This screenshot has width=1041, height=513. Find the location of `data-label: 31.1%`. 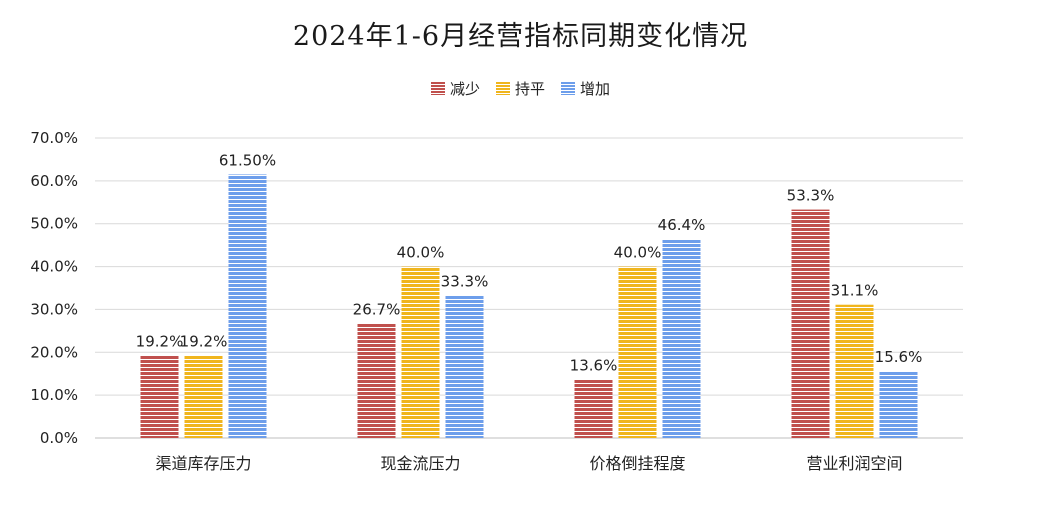

data-label: 31.1% is located at coordinates (855, 291).